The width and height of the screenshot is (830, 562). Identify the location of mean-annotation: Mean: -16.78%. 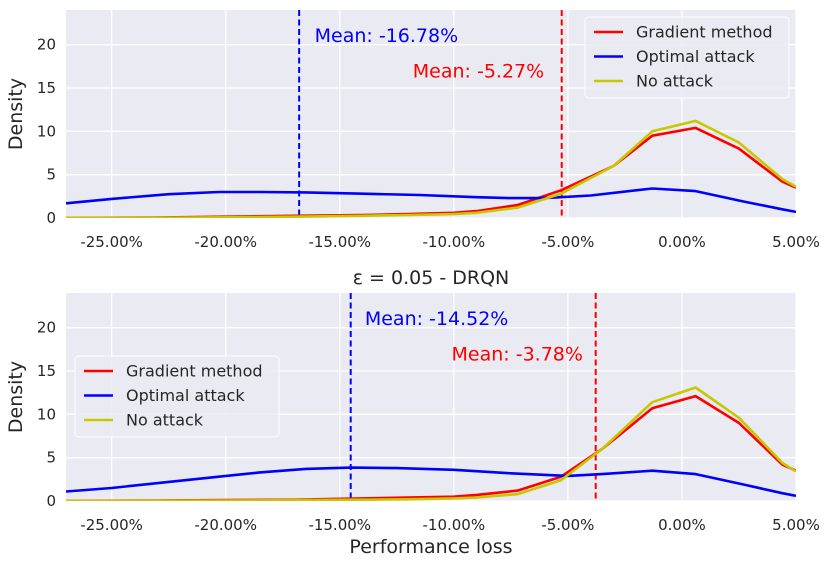
(387, 36).